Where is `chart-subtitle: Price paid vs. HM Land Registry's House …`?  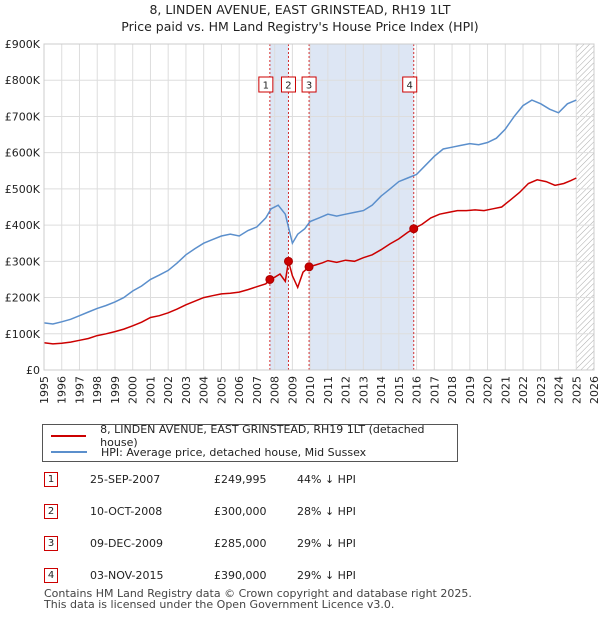 chart-subtitle: Price paid vs. HM Land Registry's House … is located at coordinates (300, 26).